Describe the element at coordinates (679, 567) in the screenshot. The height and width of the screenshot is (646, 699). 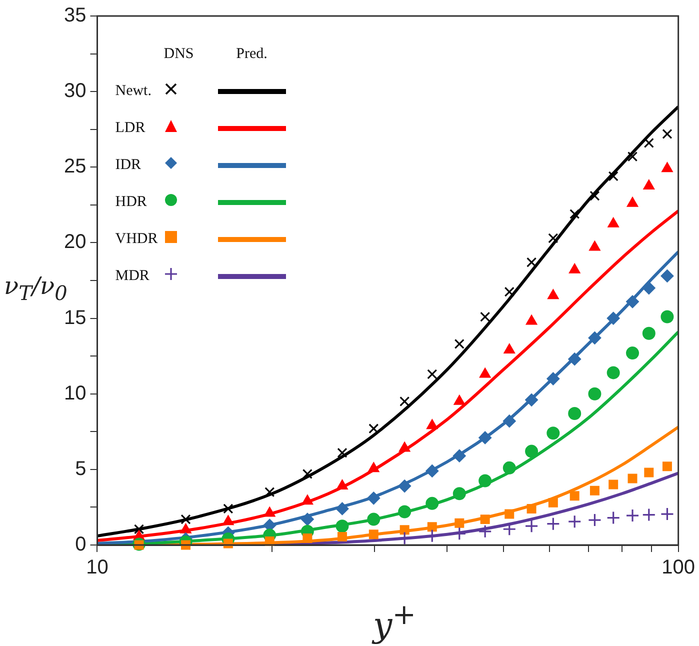
I see `x-tick-label: 100` at that location.